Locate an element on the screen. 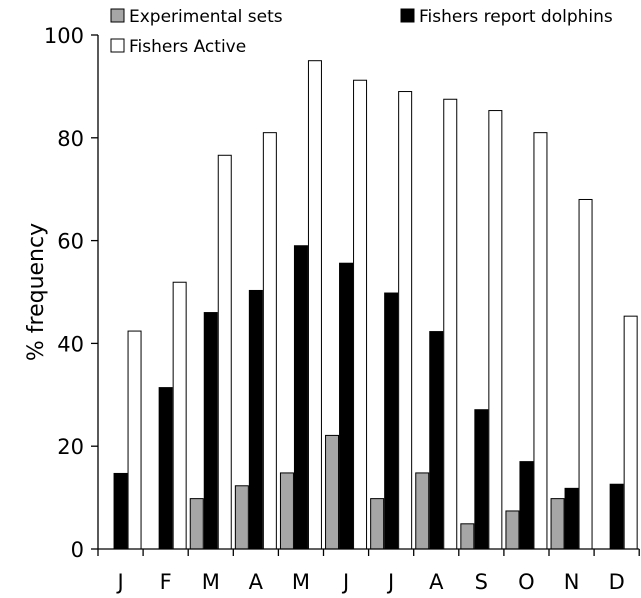  legend-label: Experimental sets is located at coordinates (206, 17).